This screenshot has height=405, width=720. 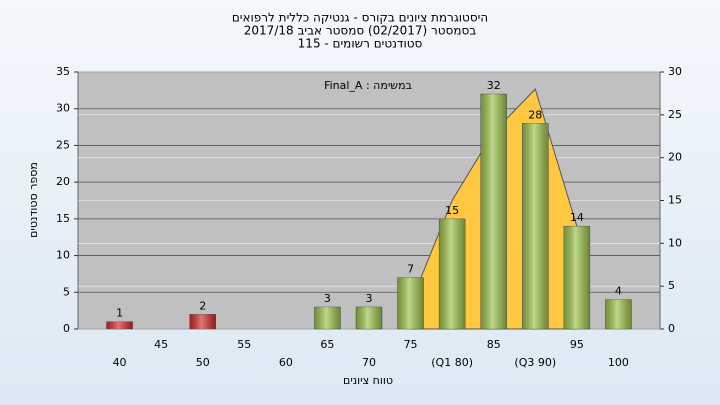 What do you see at coordinates (360, 44) in the screenshot?
I see `title-line: סטודנטים רשומים - 115` at bounding box center [360, 44].